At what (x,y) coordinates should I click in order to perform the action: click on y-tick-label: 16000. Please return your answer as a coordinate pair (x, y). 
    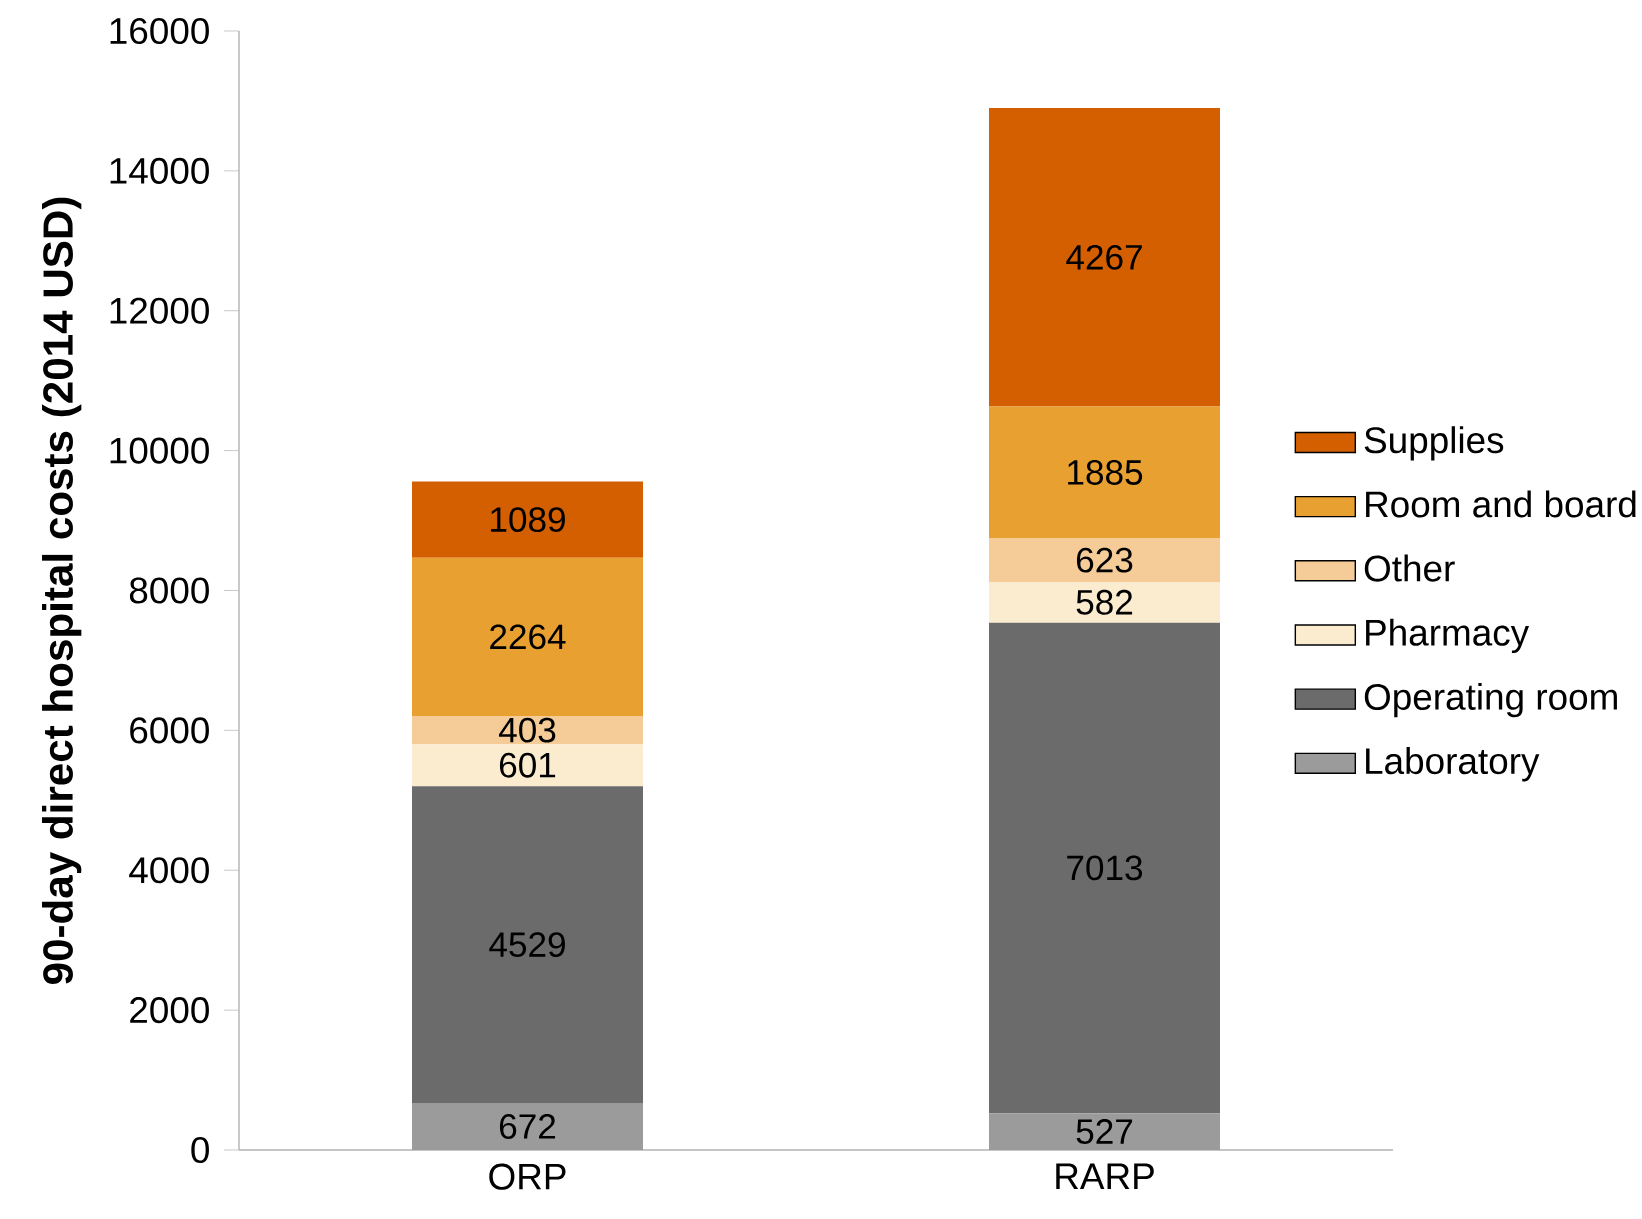
    Looking at the image, I should click on (159, 31).